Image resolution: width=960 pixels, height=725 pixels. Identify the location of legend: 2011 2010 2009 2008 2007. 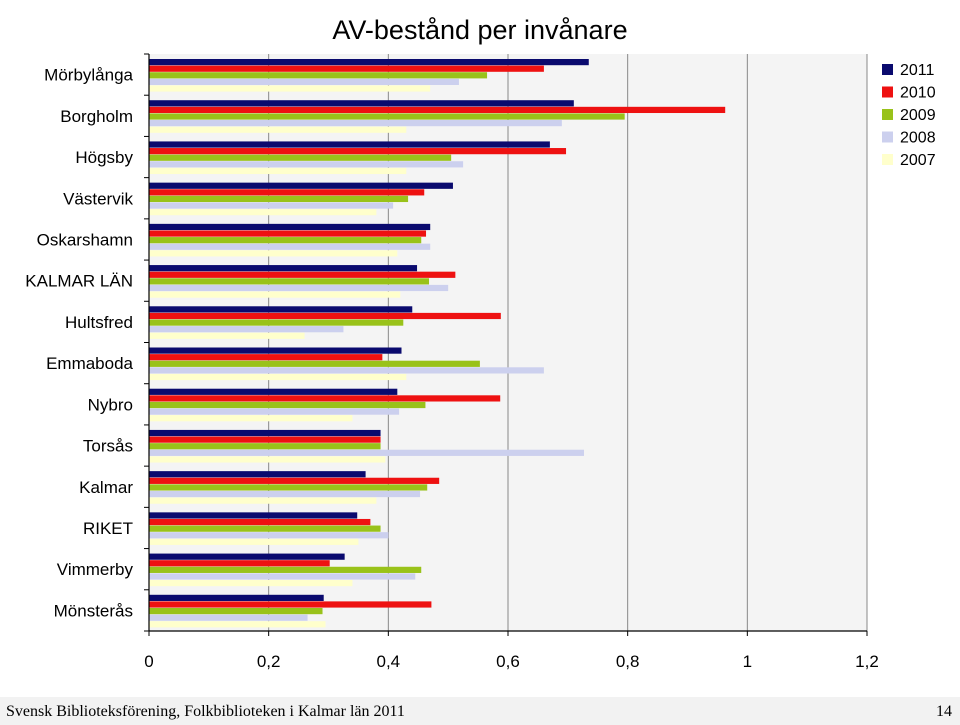
(909, 115).